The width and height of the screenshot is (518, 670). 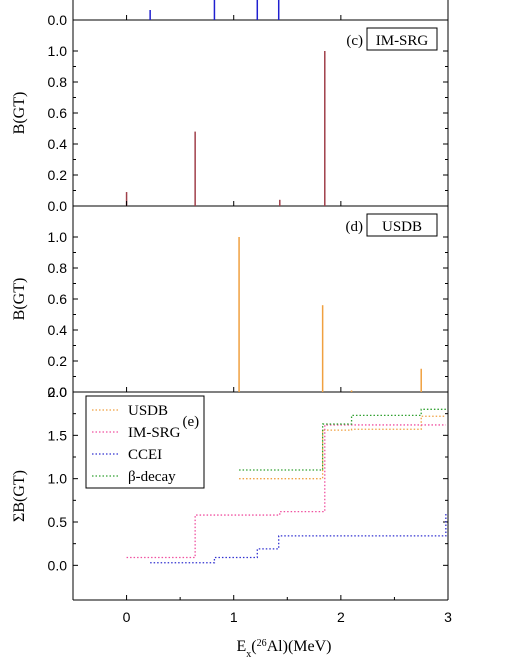 I want to click on series--decay, so click(x=342, y=439).